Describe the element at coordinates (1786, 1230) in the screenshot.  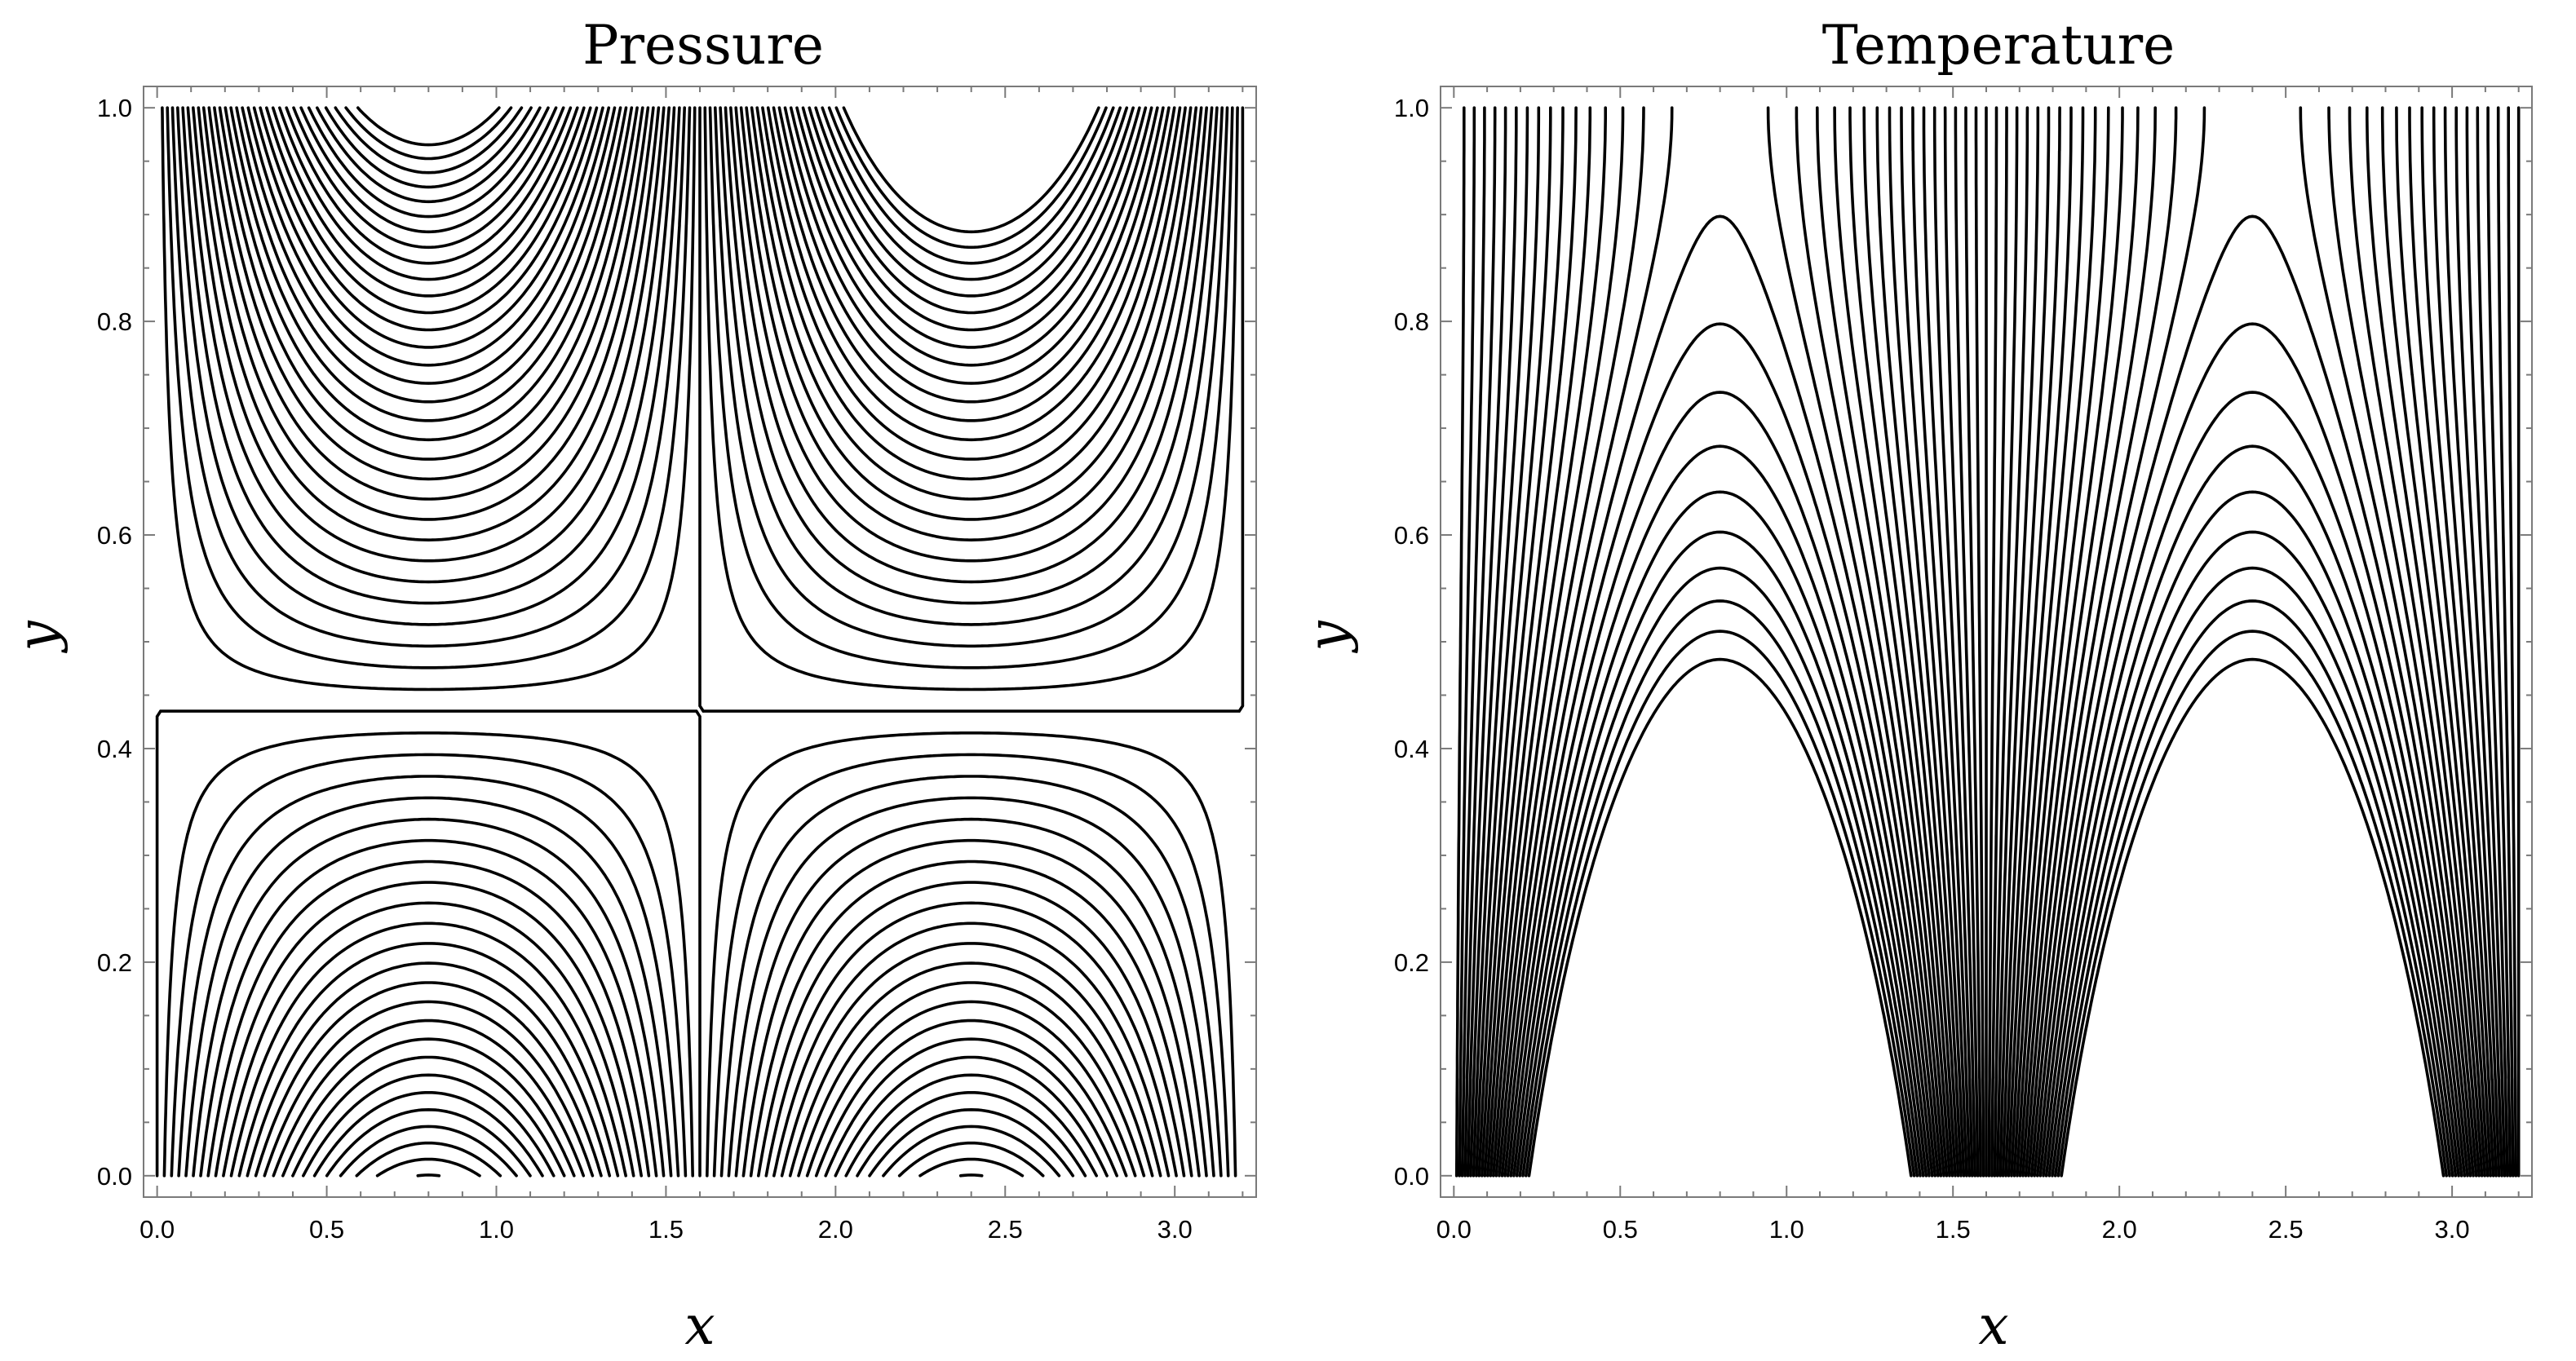
I see `temperature-x-tick-label: 1.0` at that location.